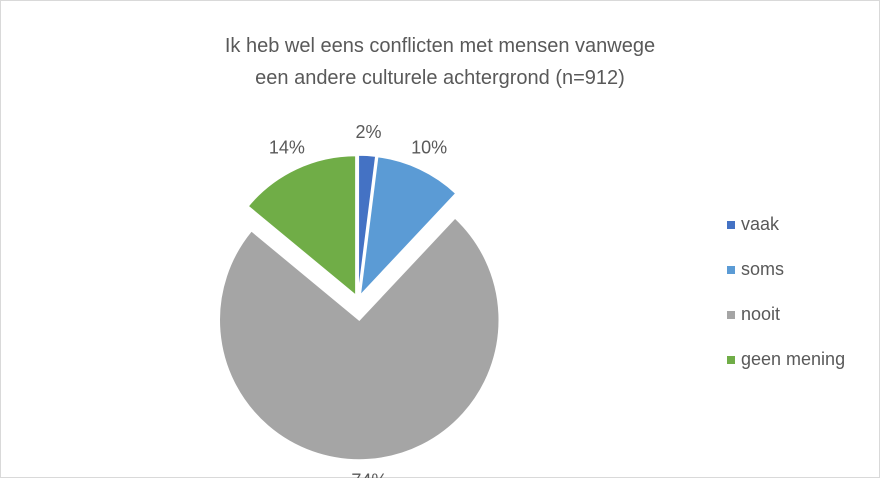 The image size is (880, 478). I want to click on legend-label: vaak, so click(760, 224).